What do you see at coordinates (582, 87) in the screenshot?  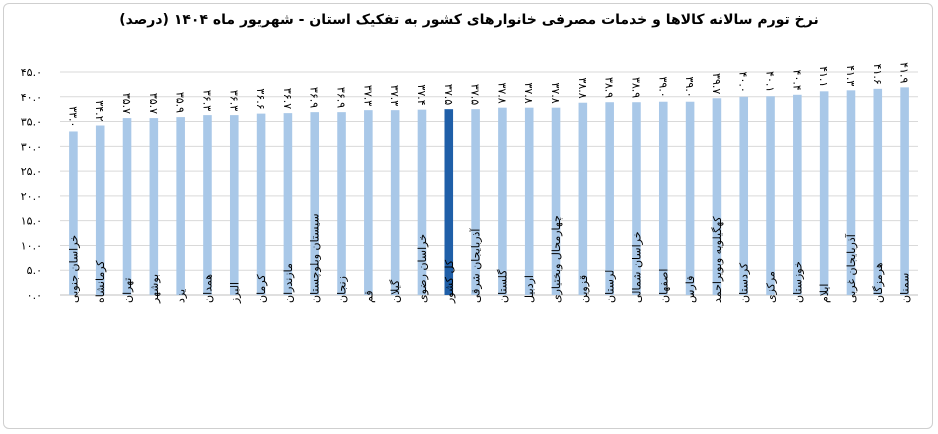 I see `data-label: ۳۸.۸` at bounding box center [582, 87].